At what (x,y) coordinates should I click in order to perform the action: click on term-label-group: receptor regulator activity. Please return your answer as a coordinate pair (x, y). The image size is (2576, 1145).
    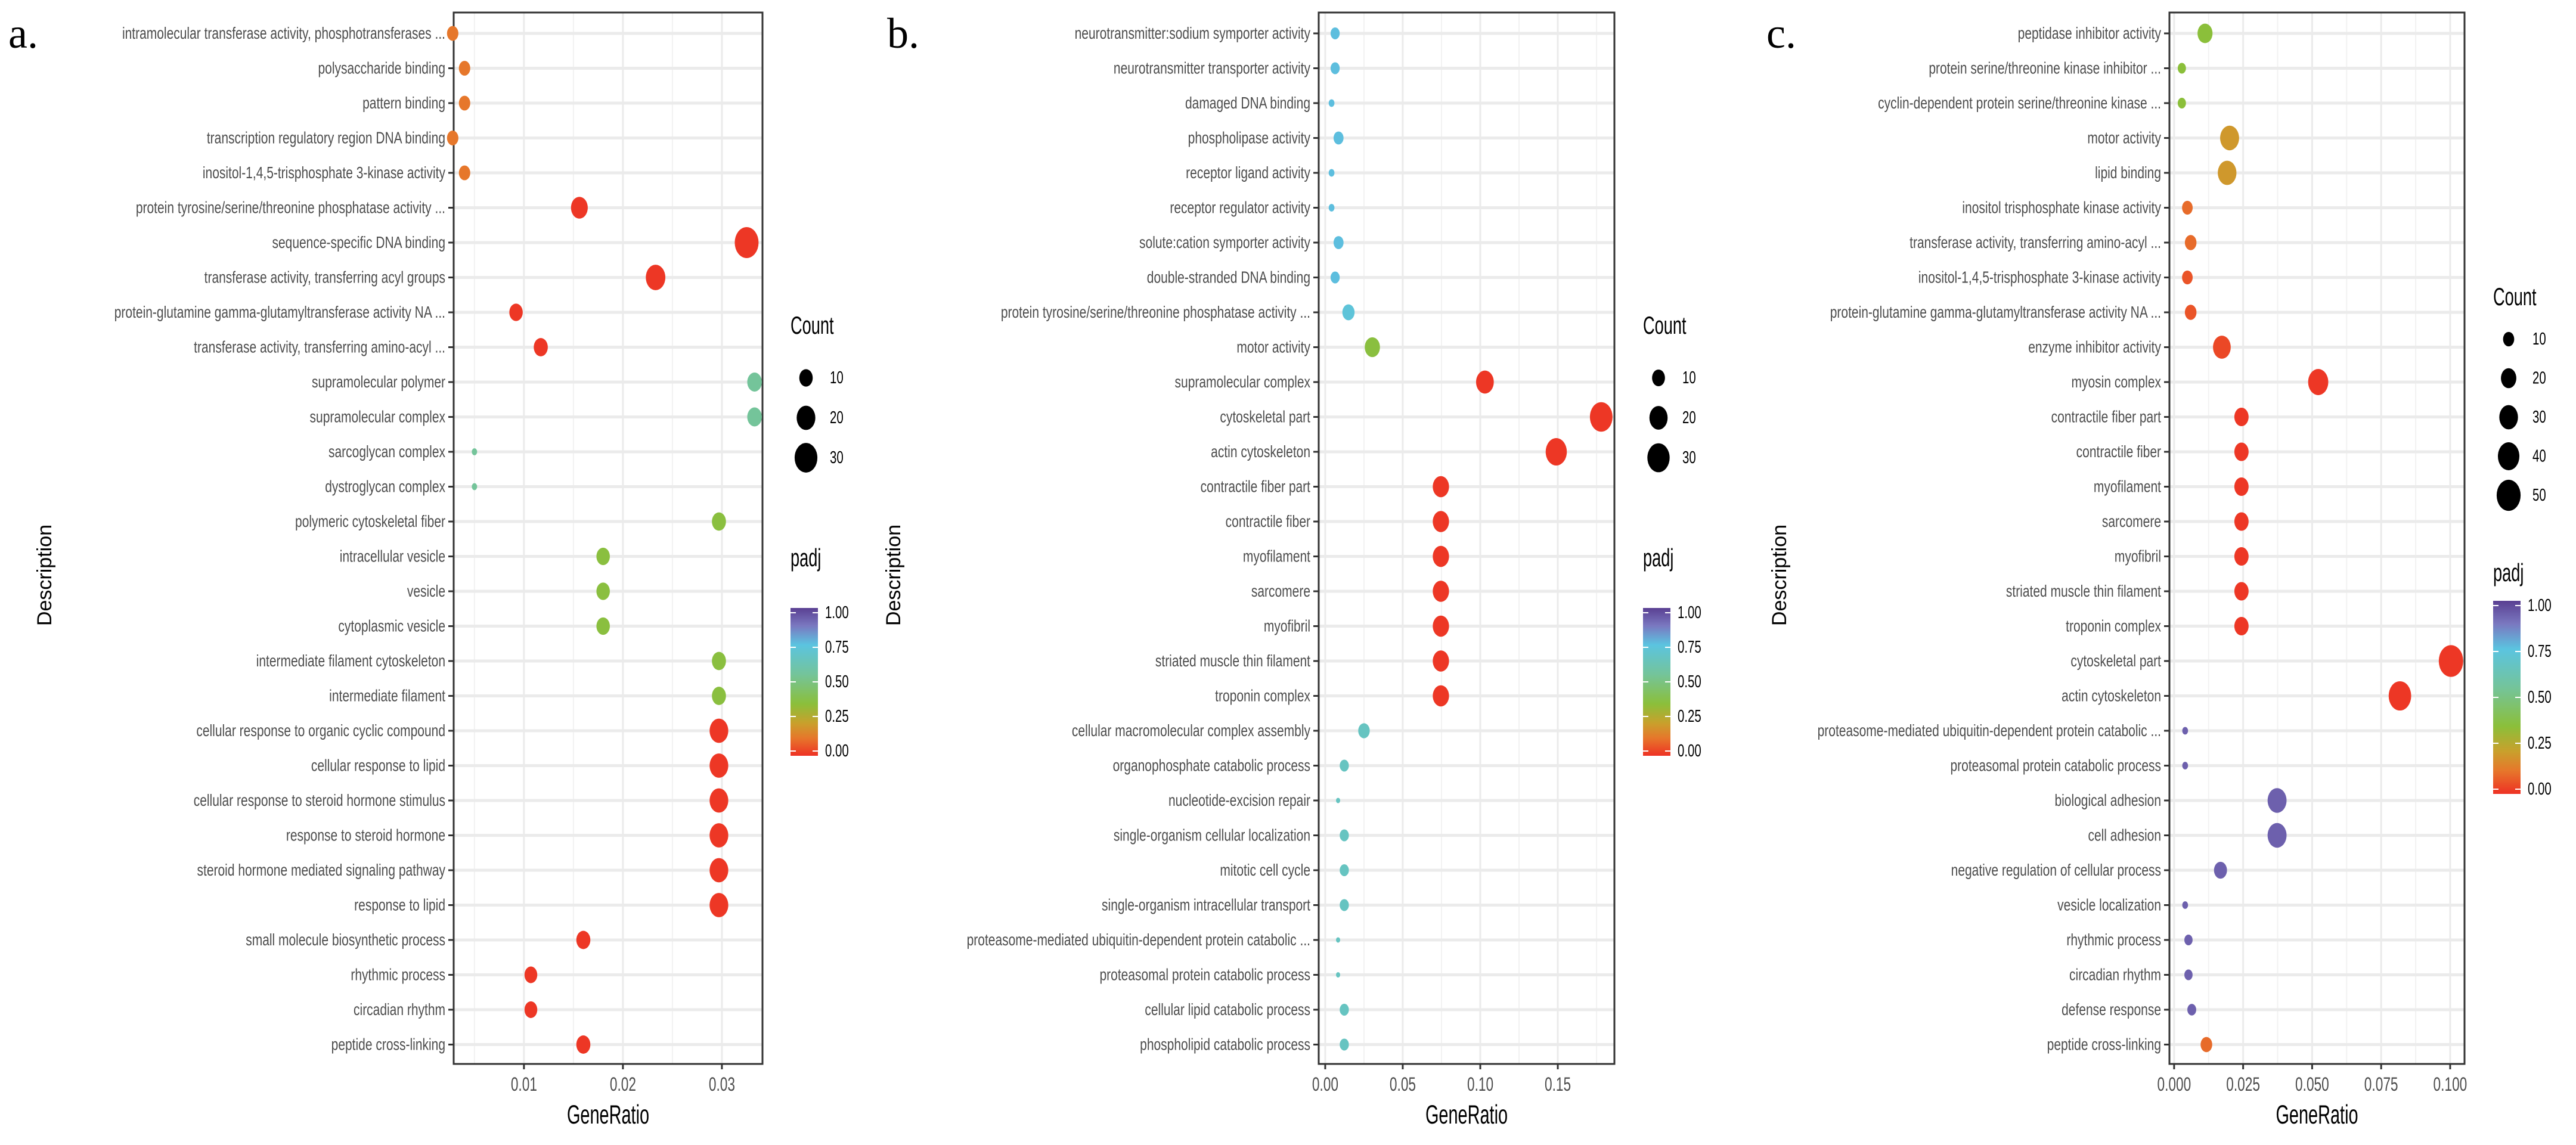
    Looking at the image, I should click on (1240, 208).